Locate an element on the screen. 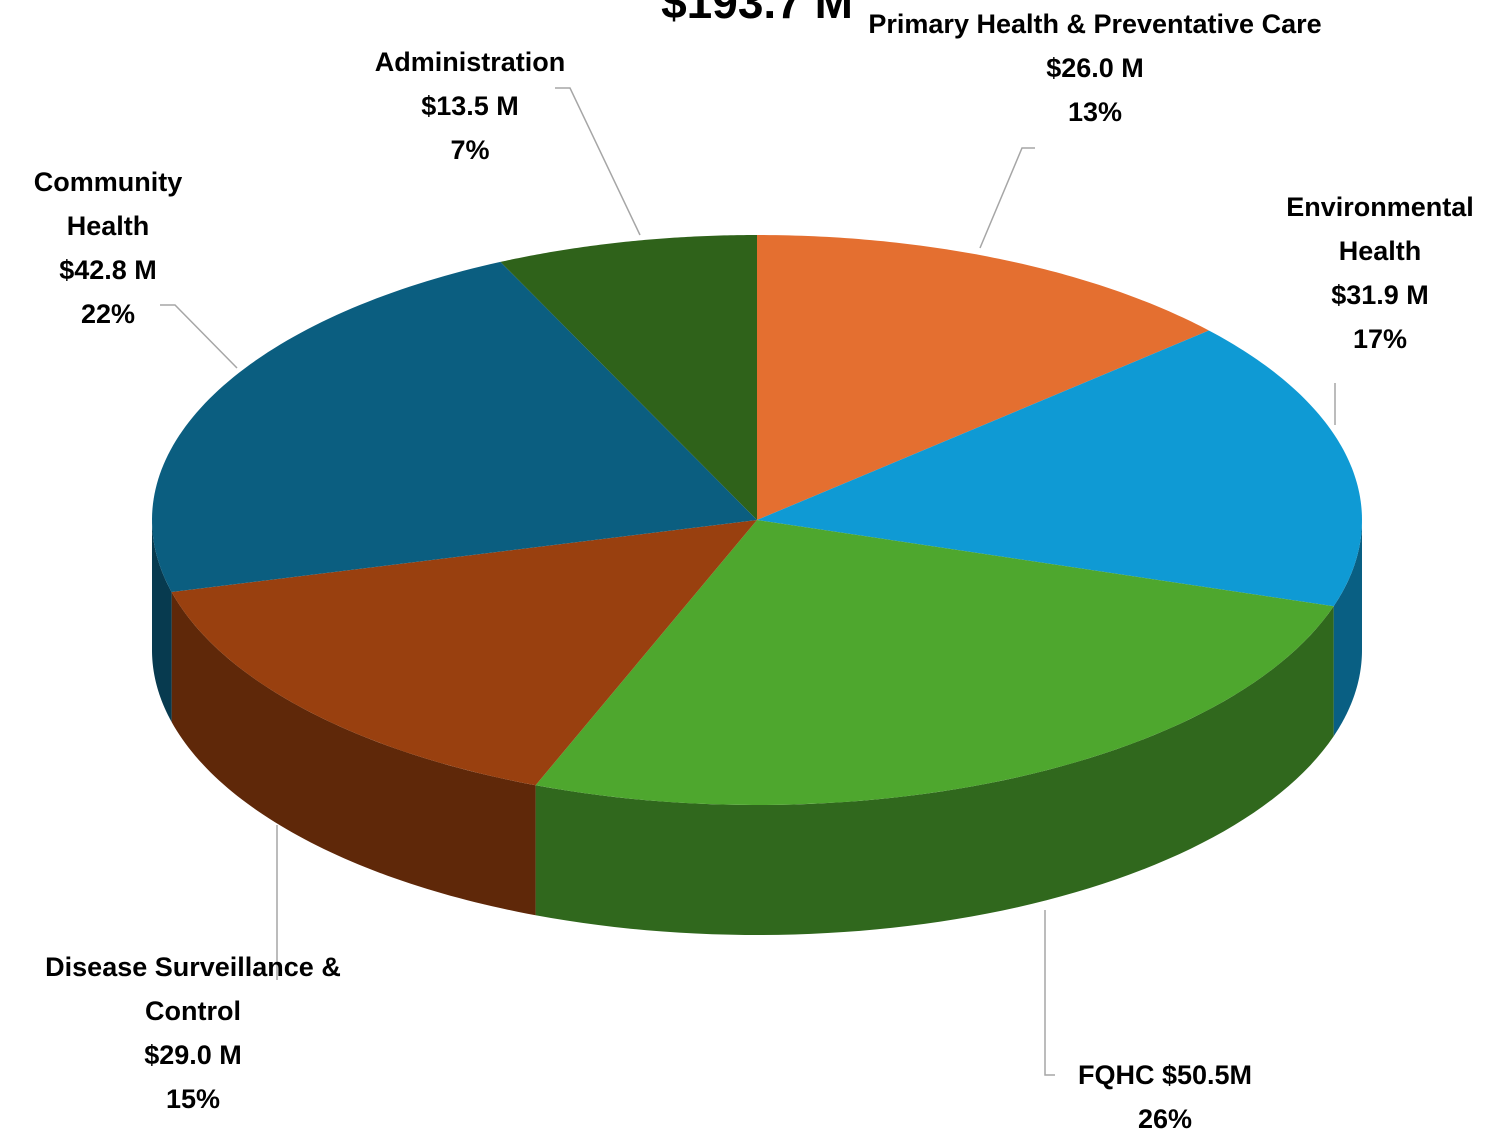 This screenshot has height=1134, width=1496. percent-label: 15% is located at coordinates (193, 1099).